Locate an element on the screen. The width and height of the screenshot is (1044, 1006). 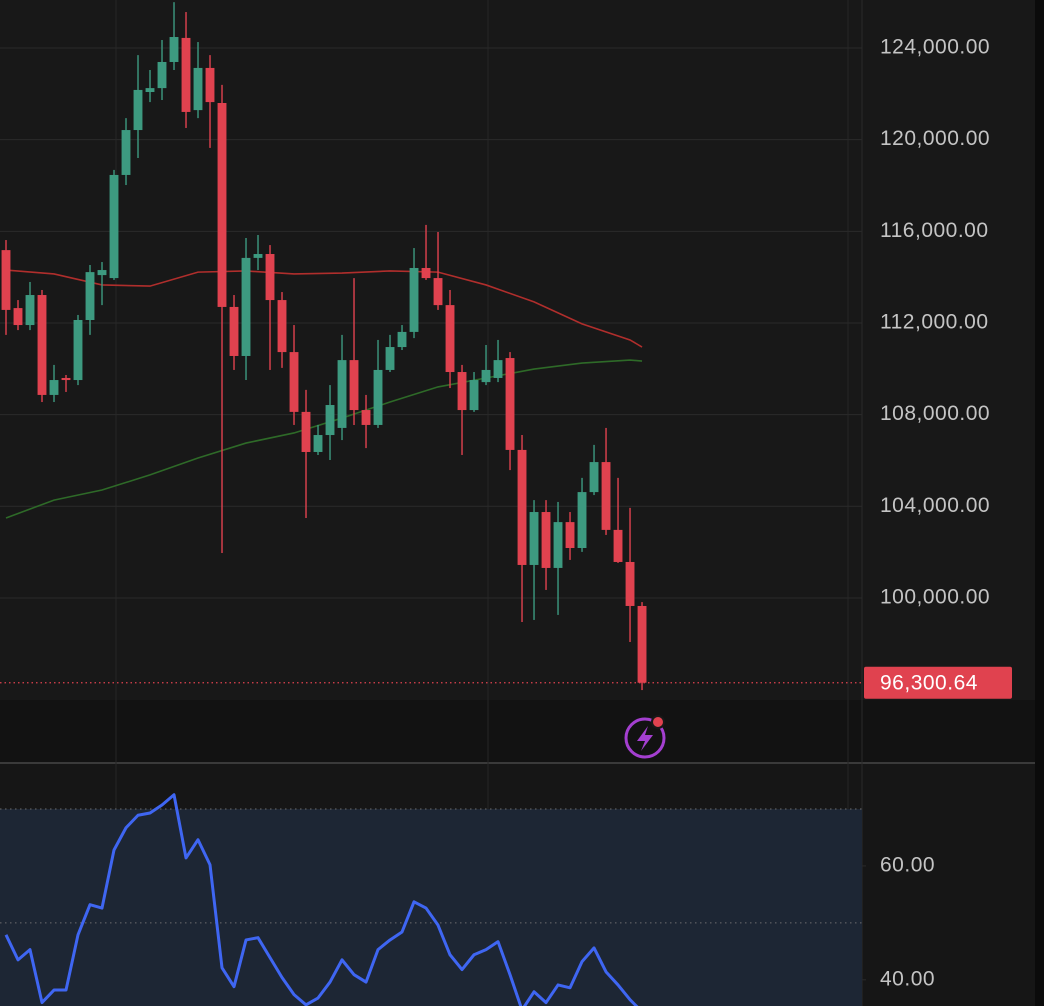
y-tick-label: 104,000.00 is located at coordinates (935, 505).